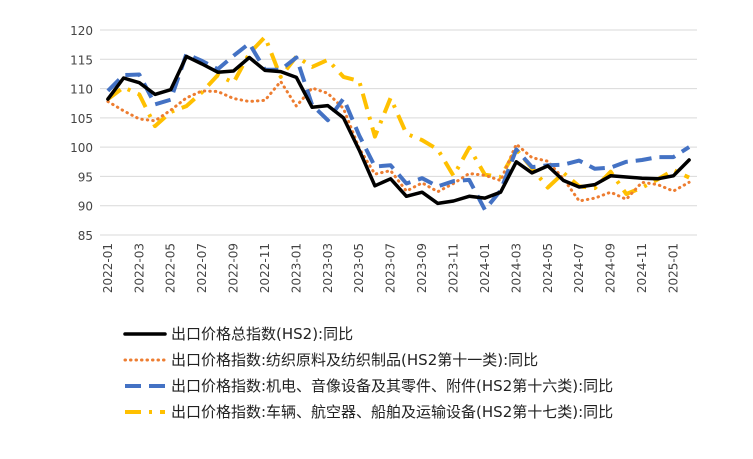 Image resolution: width=753 pixels, height=459 pixels. What do you see at coordinates (328, 268) in the screenshot?
I see `x-tick-label: 2023-03` at bounding box center [328, 268].